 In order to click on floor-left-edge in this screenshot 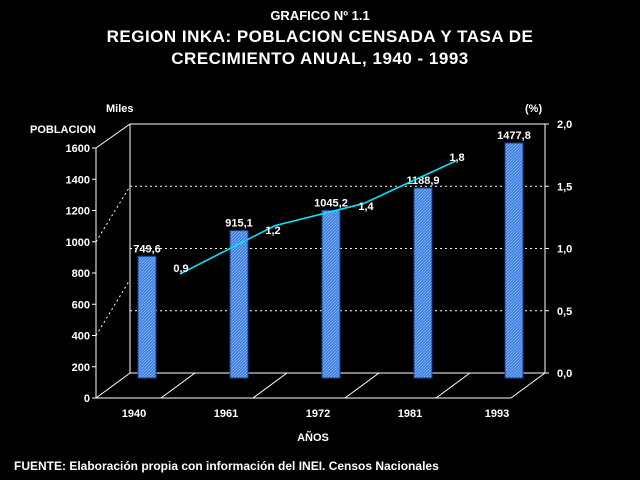, I will do `click(113, 385)`.